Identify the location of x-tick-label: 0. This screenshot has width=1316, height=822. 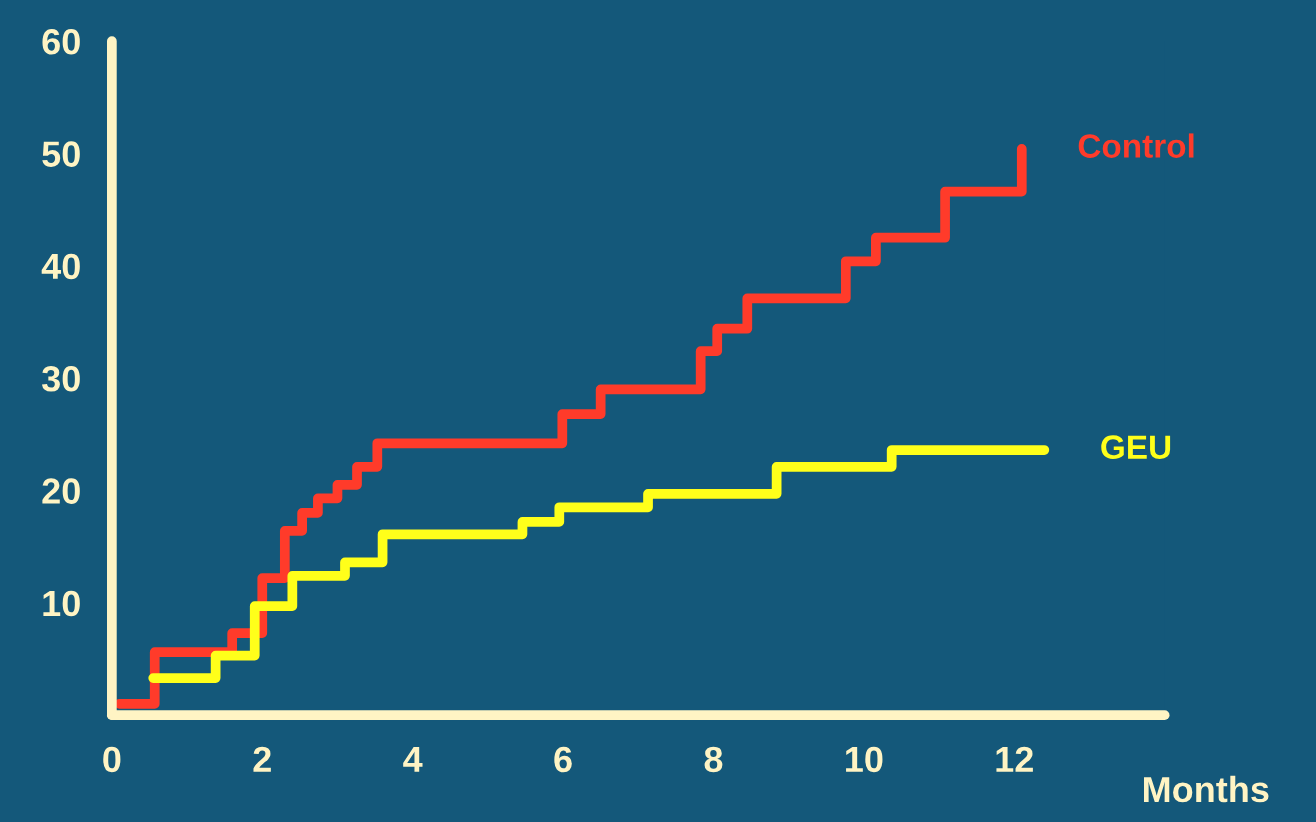
(112, 759).